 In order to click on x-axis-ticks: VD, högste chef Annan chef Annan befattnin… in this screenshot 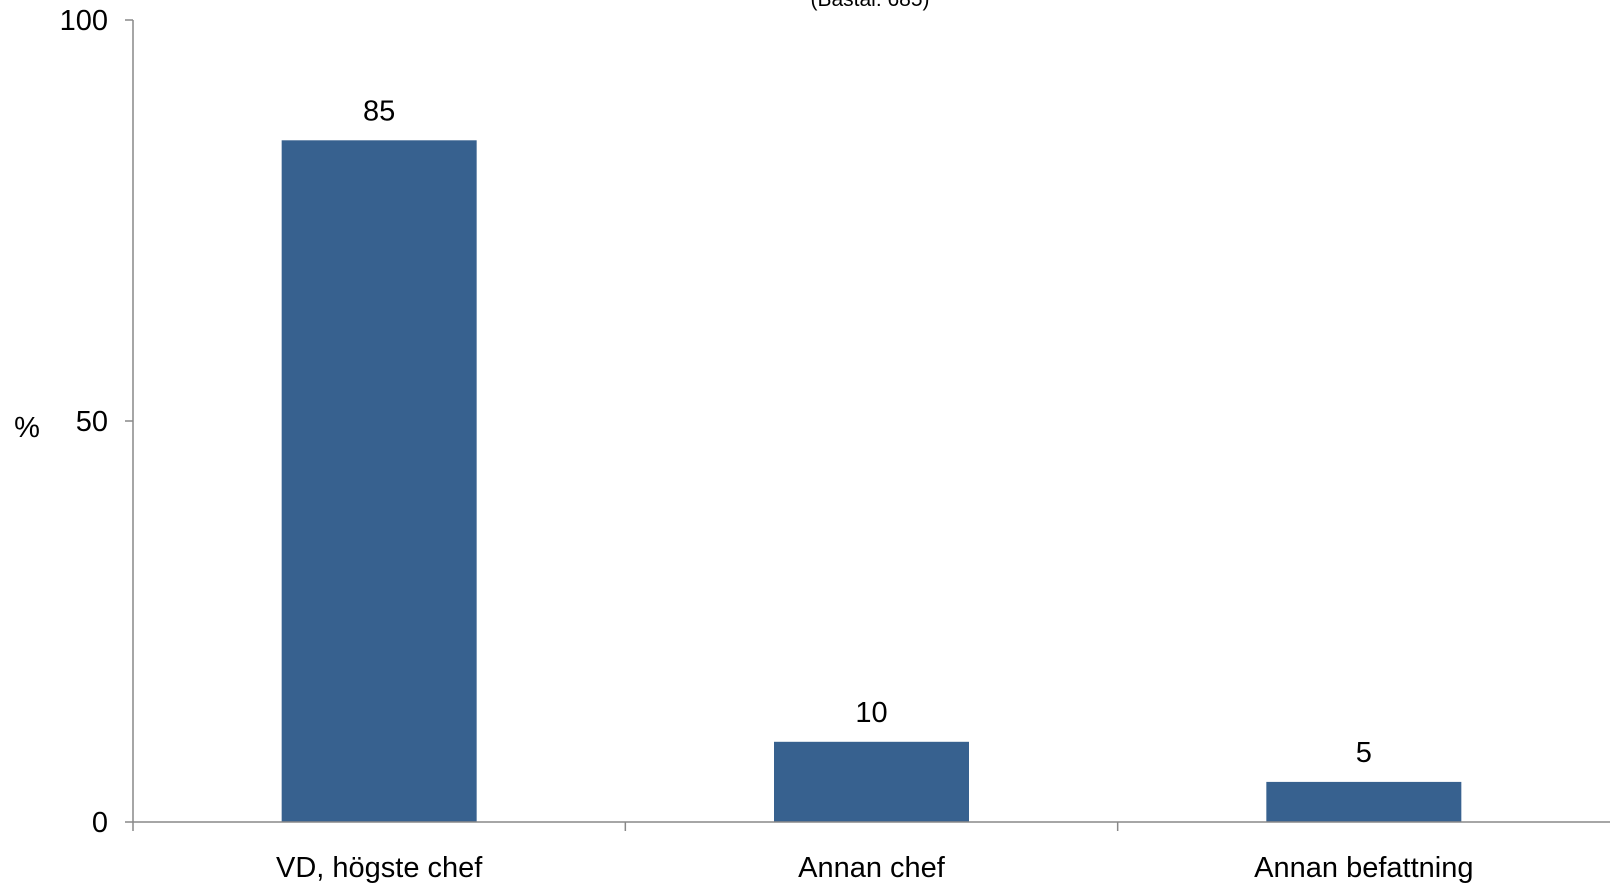, I will do `click(802, 853)`.